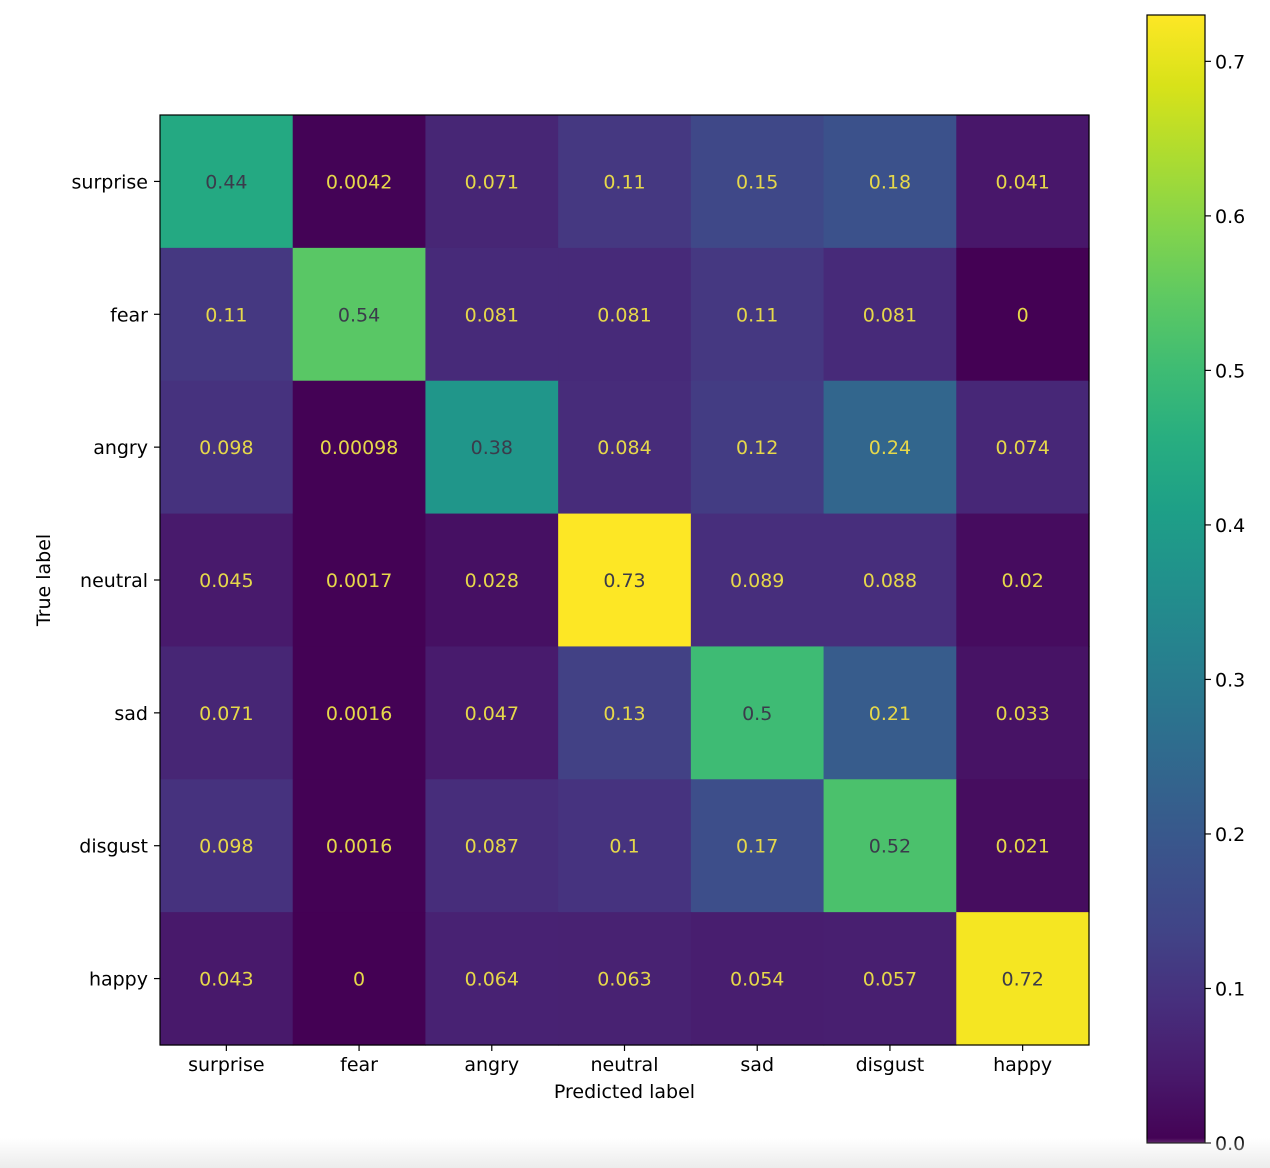 This screenshot has width=1270, height=1168. I want to click on cell-value-label: 0.0017, so click(359, 581).